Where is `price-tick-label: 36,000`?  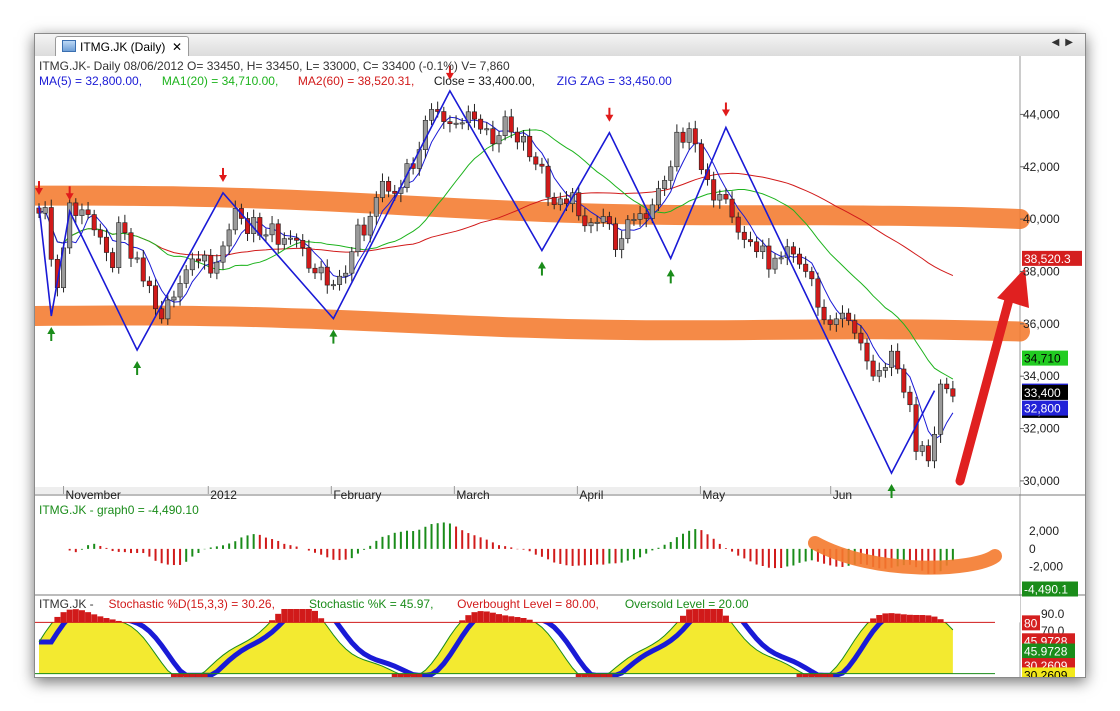 price-tick-label: 36,000 is located at coordinates (1041, 324).